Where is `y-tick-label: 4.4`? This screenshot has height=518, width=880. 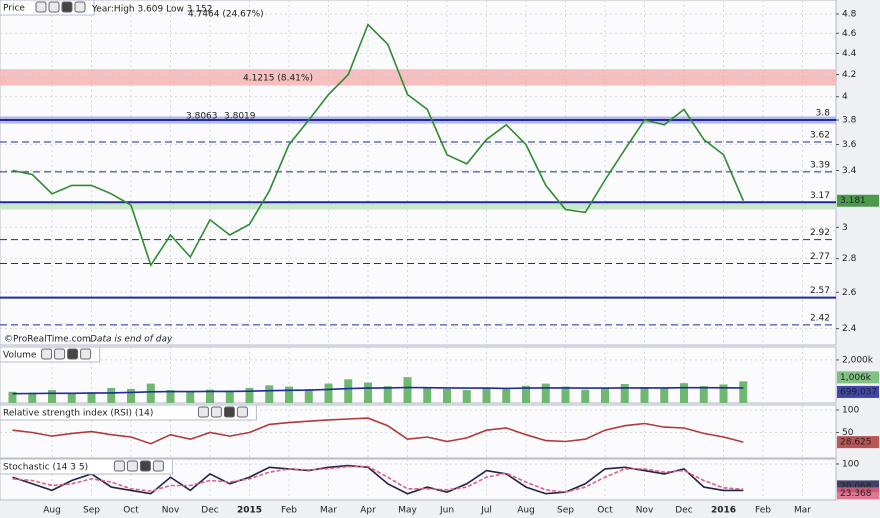
y-tick-label: 4.4 is located at coordinates (849, 54).